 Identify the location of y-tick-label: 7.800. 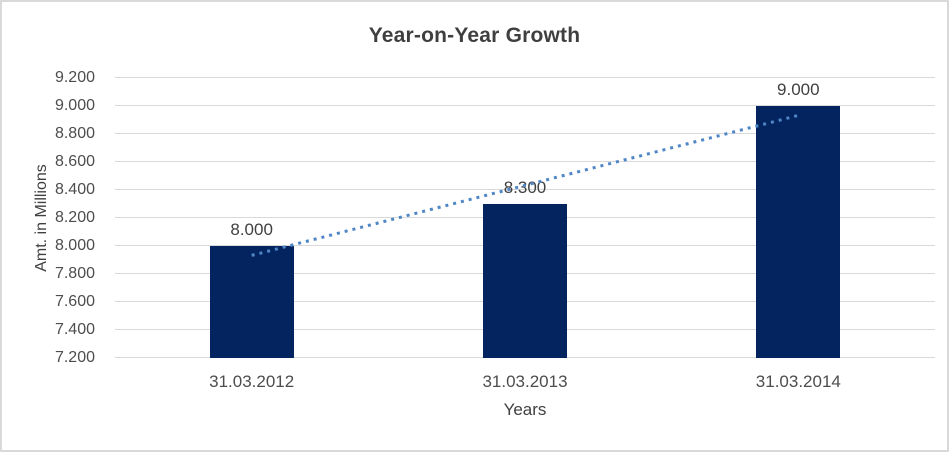
(74, 273).